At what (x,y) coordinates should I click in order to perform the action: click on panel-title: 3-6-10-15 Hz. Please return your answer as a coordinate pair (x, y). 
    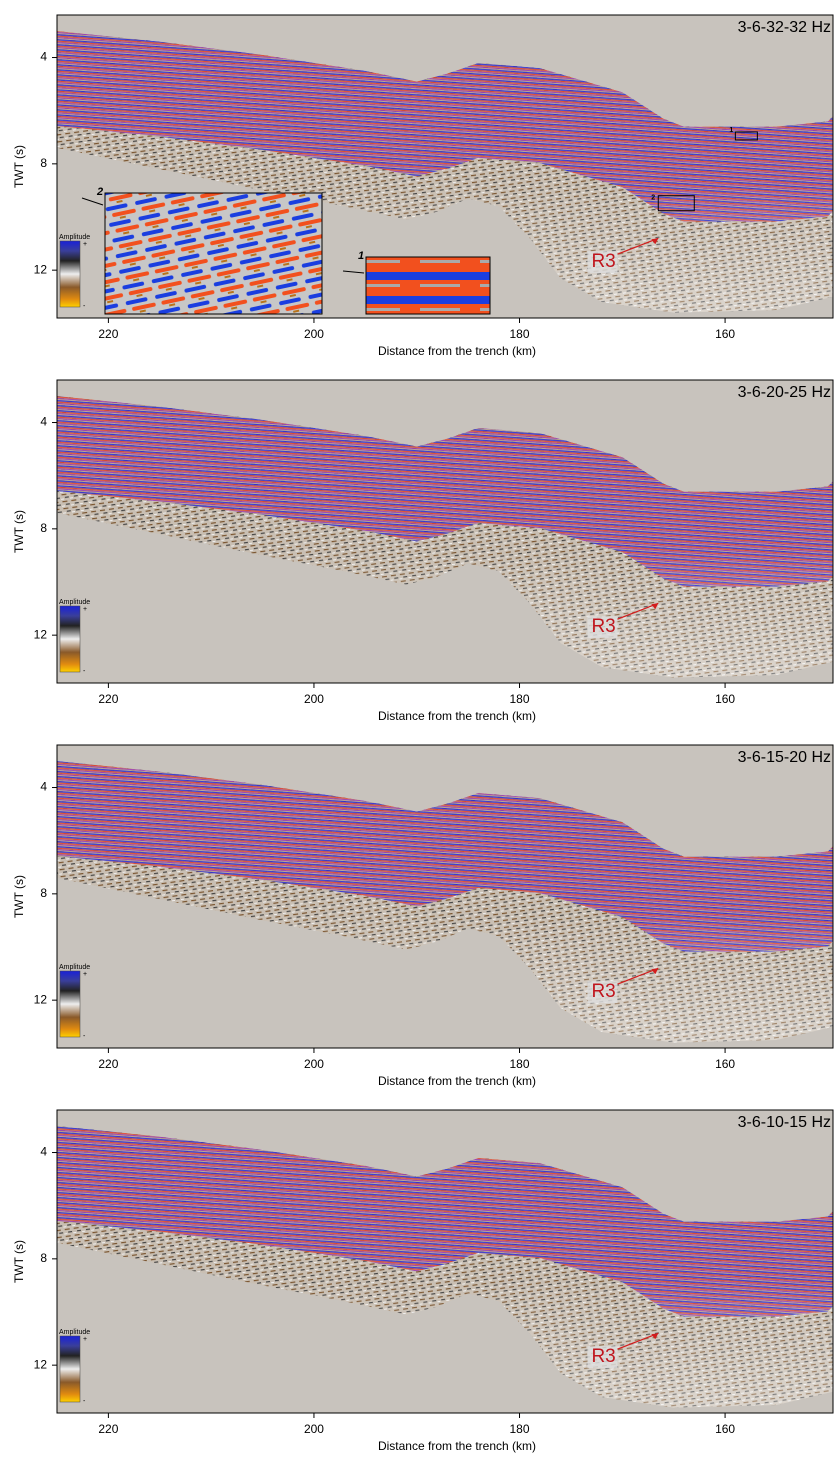
    Looking at the image, I should click on (784, 1122).